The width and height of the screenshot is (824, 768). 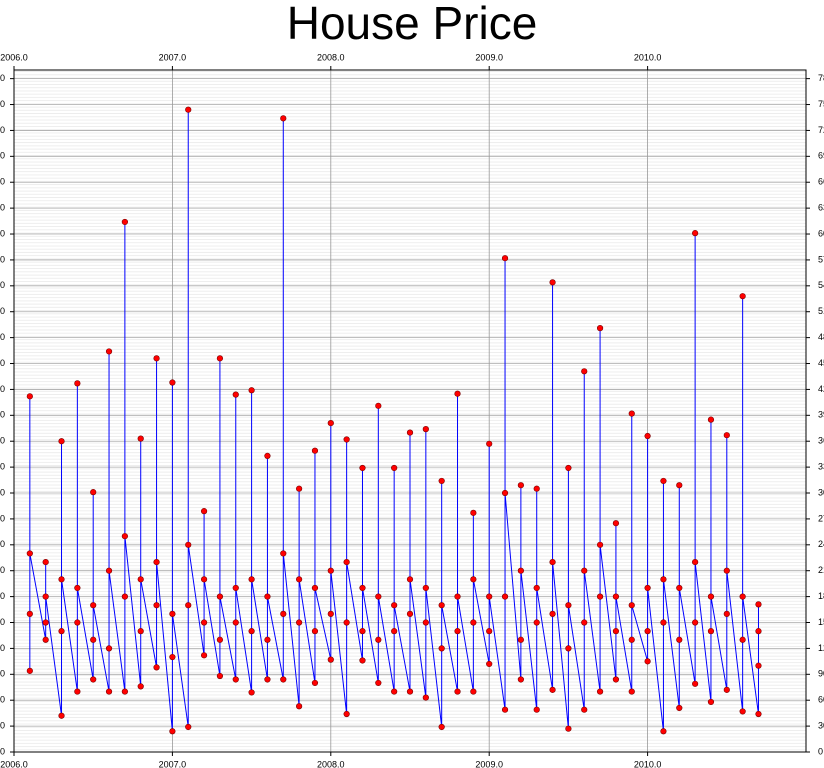 What do you see at coordinates (2, 441) in the screenshot?
I see `y-tick-label: 360000` at bounding box center [2, 441].